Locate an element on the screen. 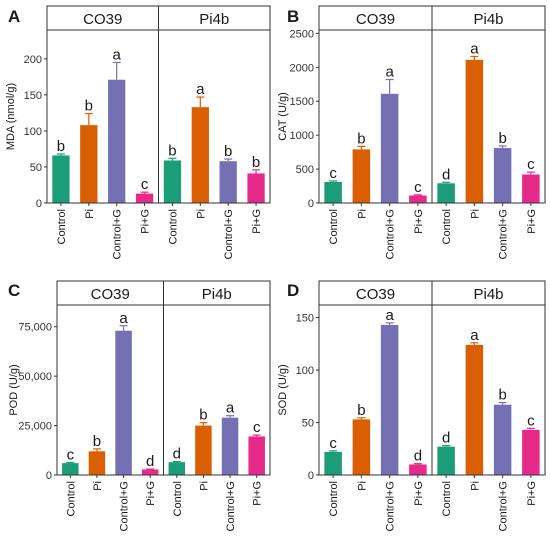  y-axis-label: SOD (U/g) is located at coordinates (283, 389).